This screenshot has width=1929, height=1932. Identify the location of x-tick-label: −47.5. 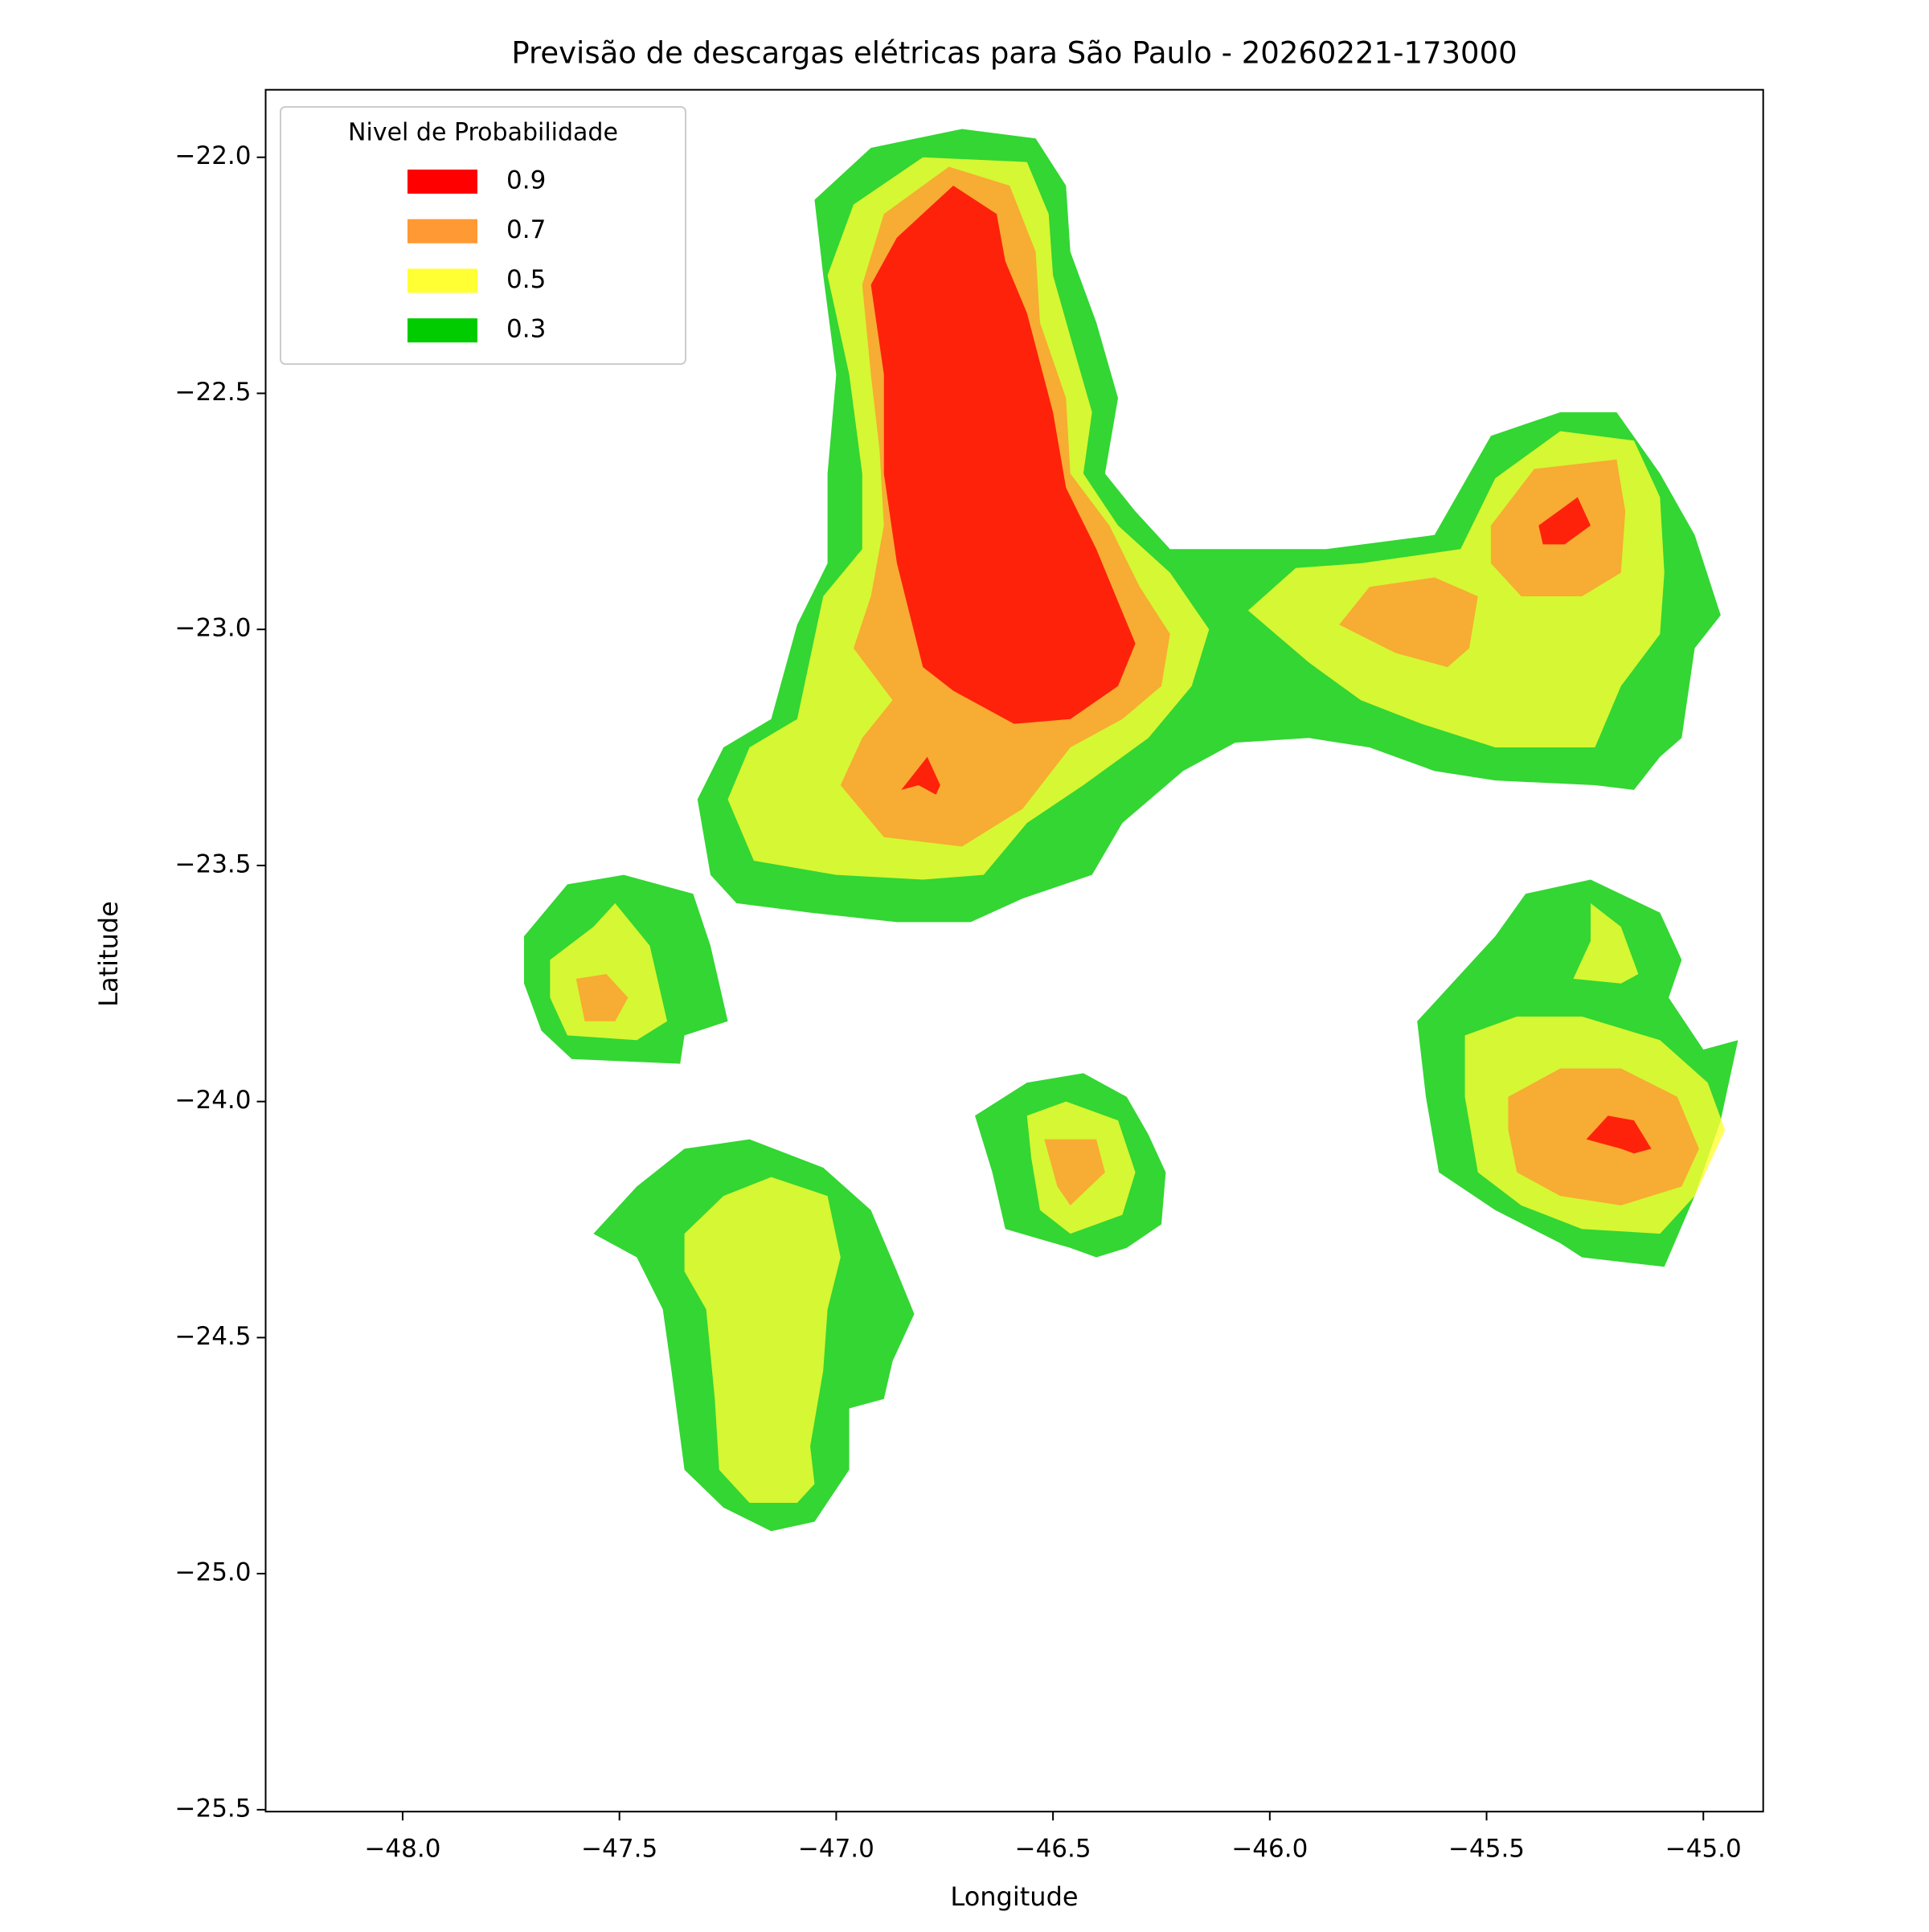
(619, 1849).